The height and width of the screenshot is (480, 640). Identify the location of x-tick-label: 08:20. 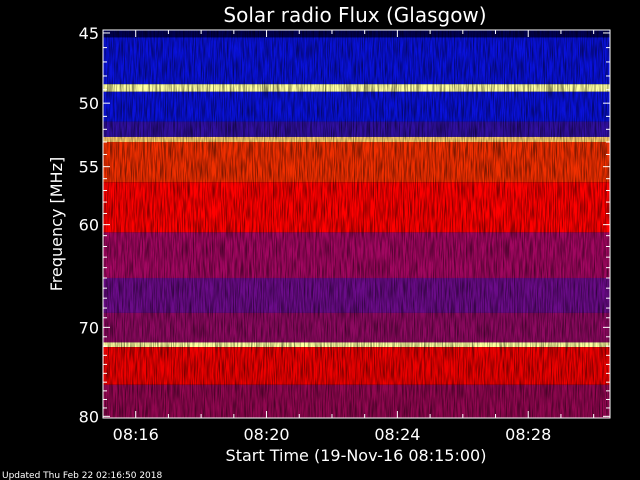
(266, 434).